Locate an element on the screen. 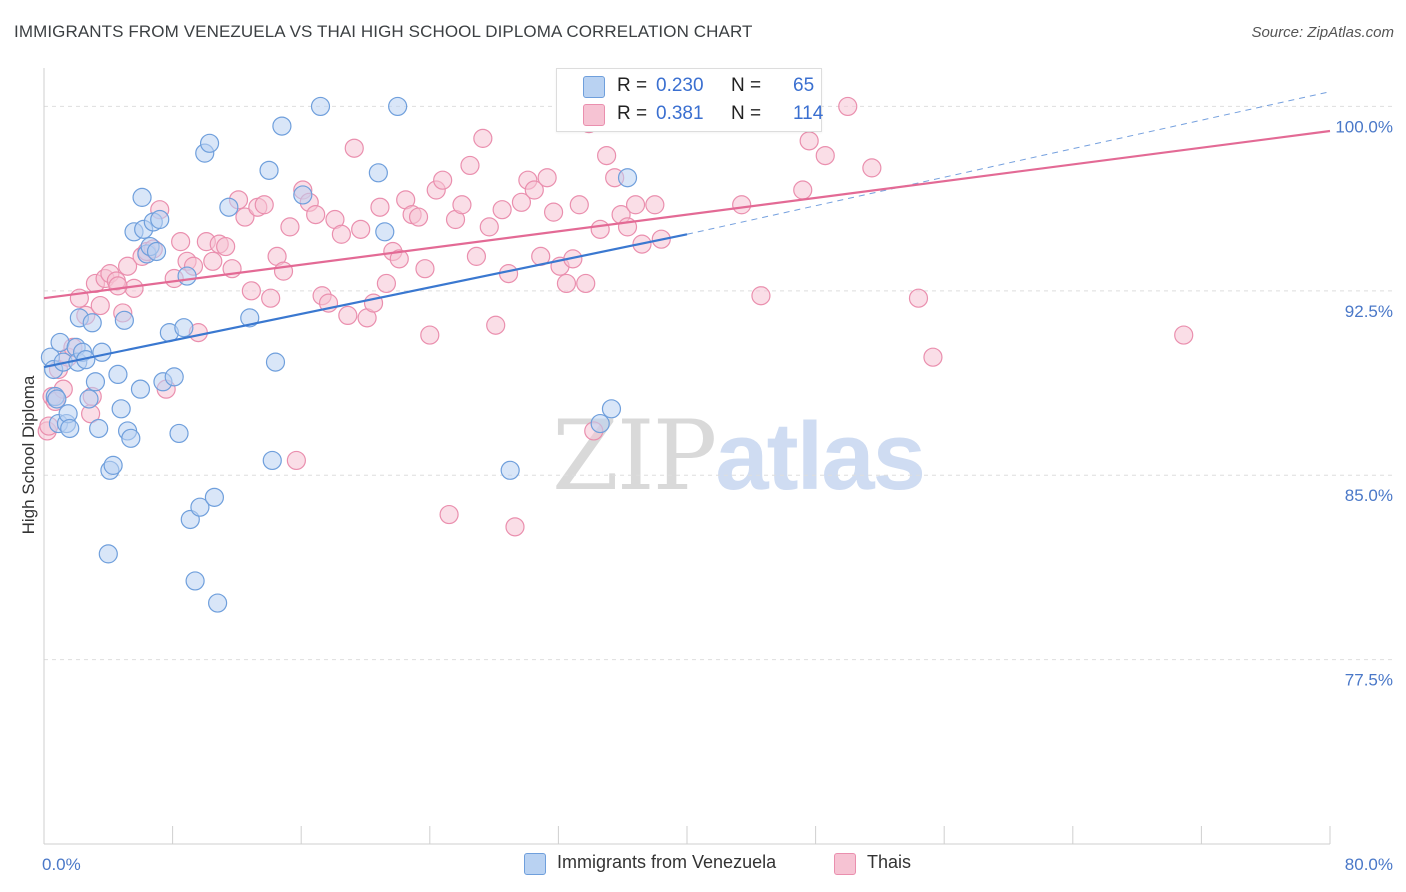 The width and height of the screenshot is (1406, 892). x-tick-label: 80.0% is located at coordinates (1369, 864).